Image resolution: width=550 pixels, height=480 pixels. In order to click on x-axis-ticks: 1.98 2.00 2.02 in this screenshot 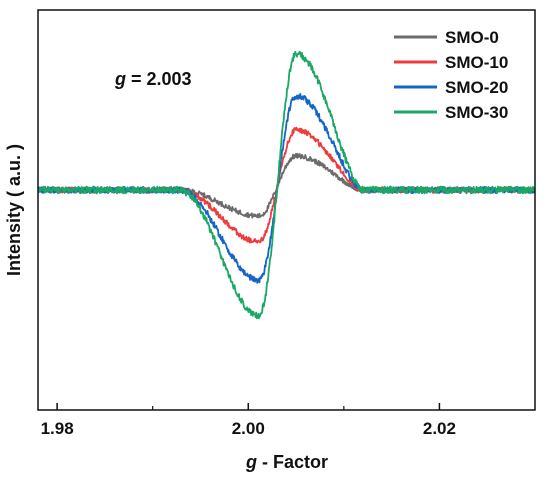, I will do `click(248, 420)`.